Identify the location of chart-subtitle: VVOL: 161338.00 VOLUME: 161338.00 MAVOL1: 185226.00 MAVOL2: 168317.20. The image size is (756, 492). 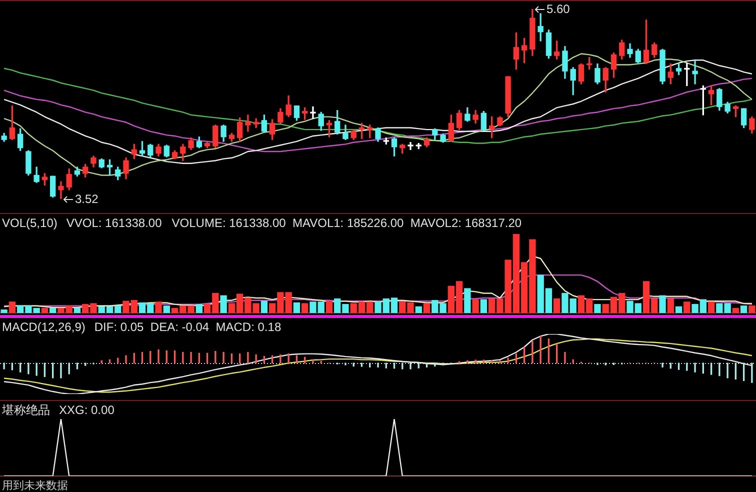
(294, 223).